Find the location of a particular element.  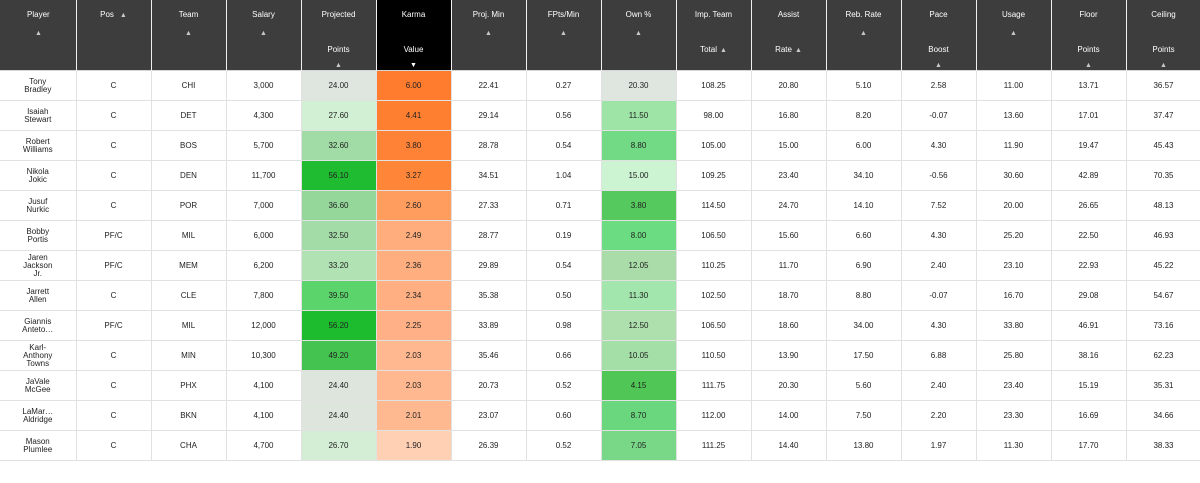

cell-salary: 3,000 is located at coordinates (264, 85).